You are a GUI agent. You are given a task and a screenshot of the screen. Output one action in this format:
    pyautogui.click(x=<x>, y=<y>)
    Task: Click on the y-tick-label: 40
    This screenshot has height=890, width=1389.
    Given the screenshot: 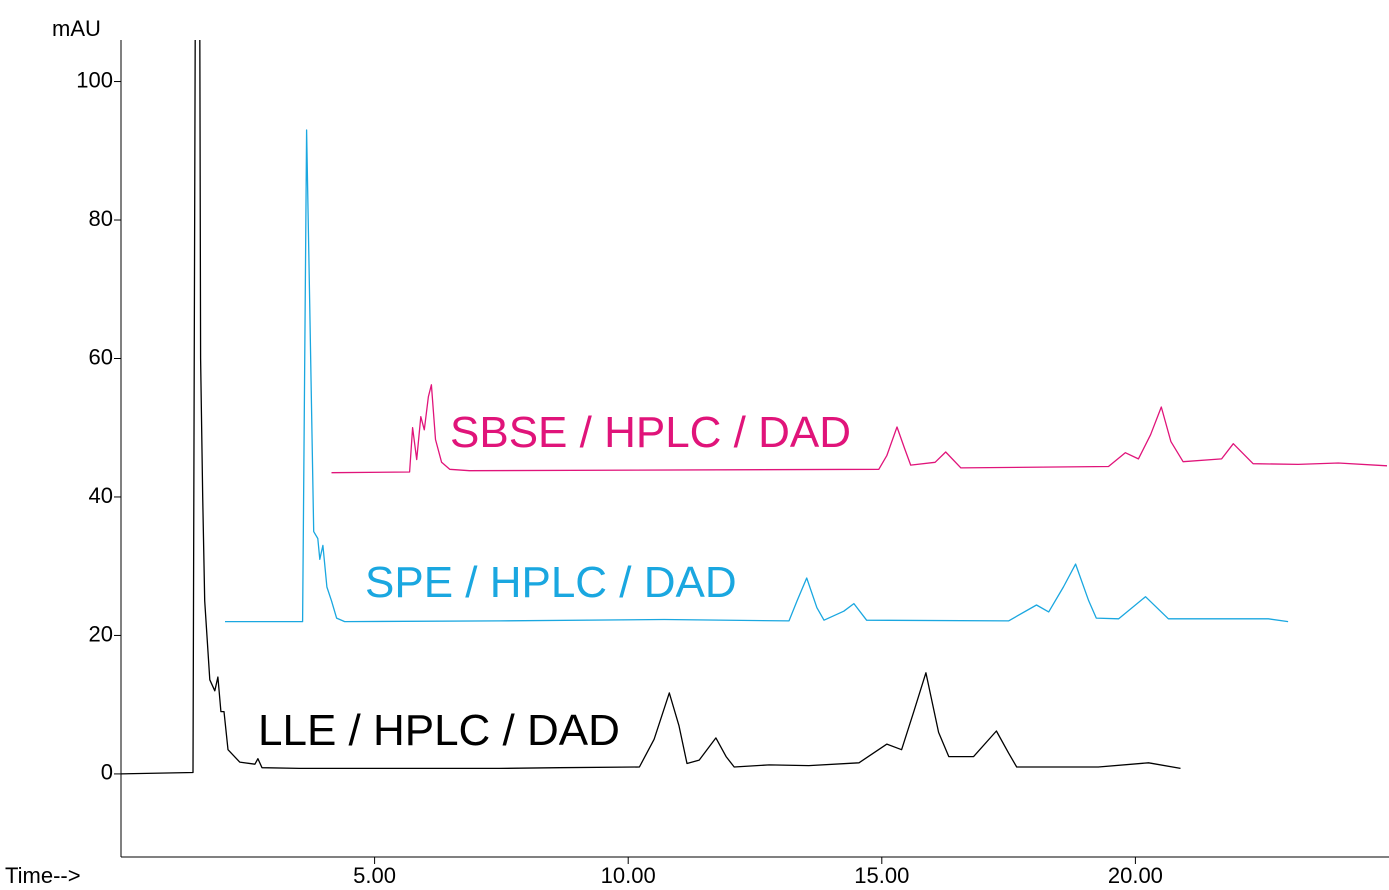 What is the action you would take?
    pyautogui.click(x=101, y=495)
    